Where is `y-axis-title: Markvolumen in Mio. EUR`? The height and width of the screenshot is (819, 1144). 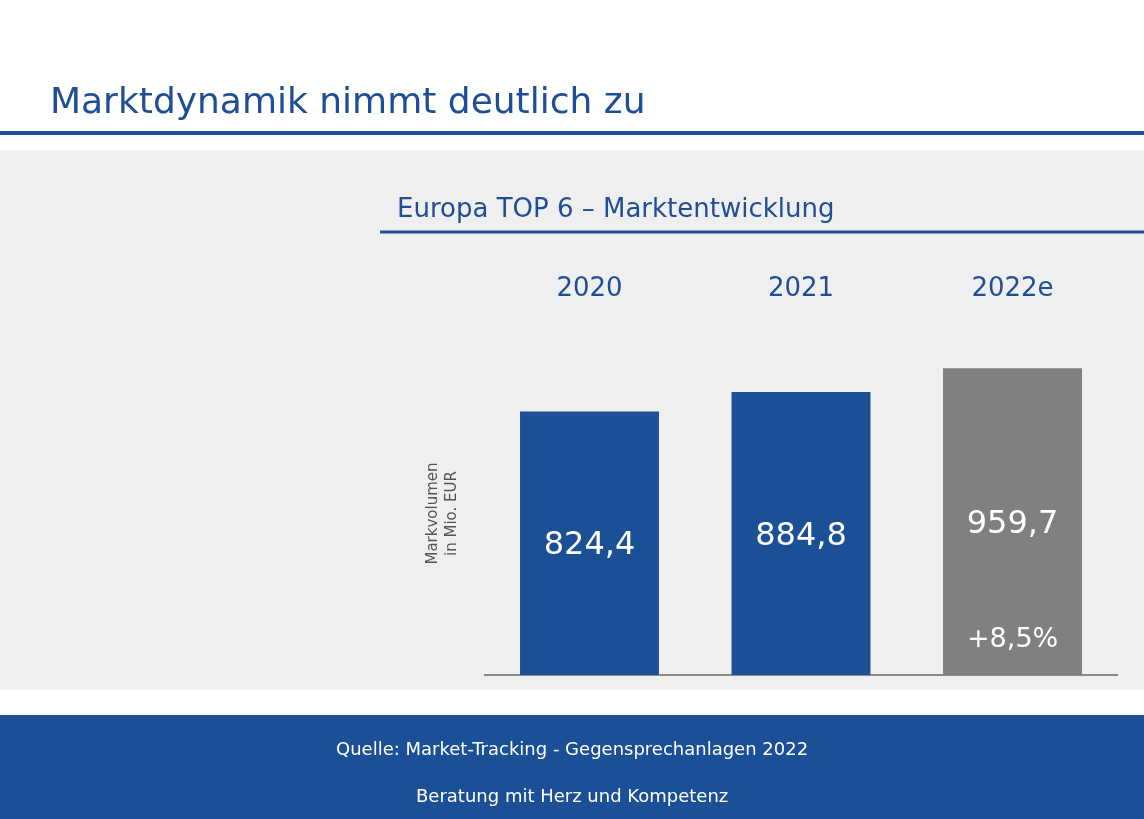 y-axis-title: Markvolumen in Mio. EUR is located at coordinates (441, 513).